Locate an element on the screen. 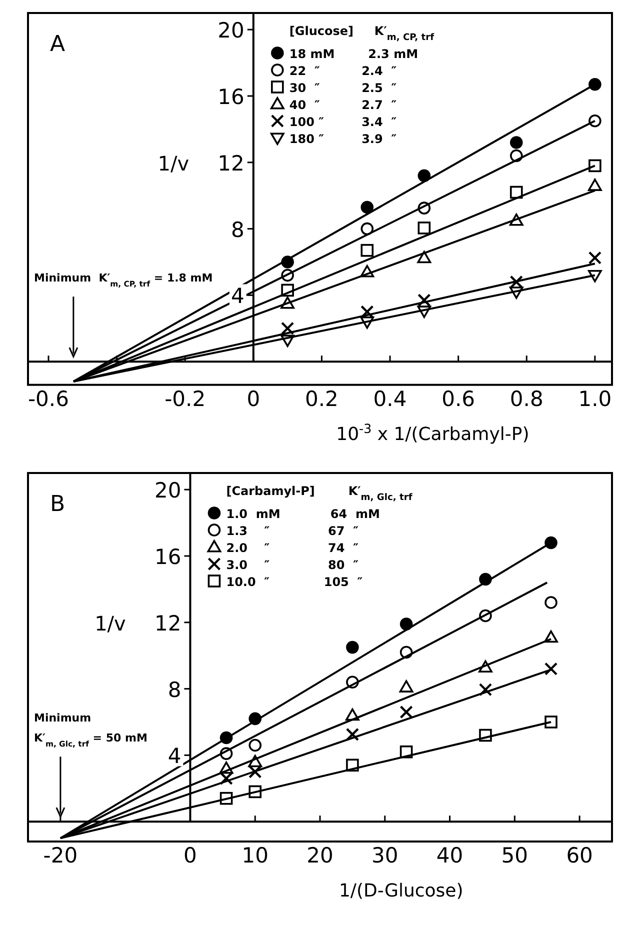 The image size is (638, 925). legend-label: 1.0 mM 64 mM is located at coordinates (303, 514).